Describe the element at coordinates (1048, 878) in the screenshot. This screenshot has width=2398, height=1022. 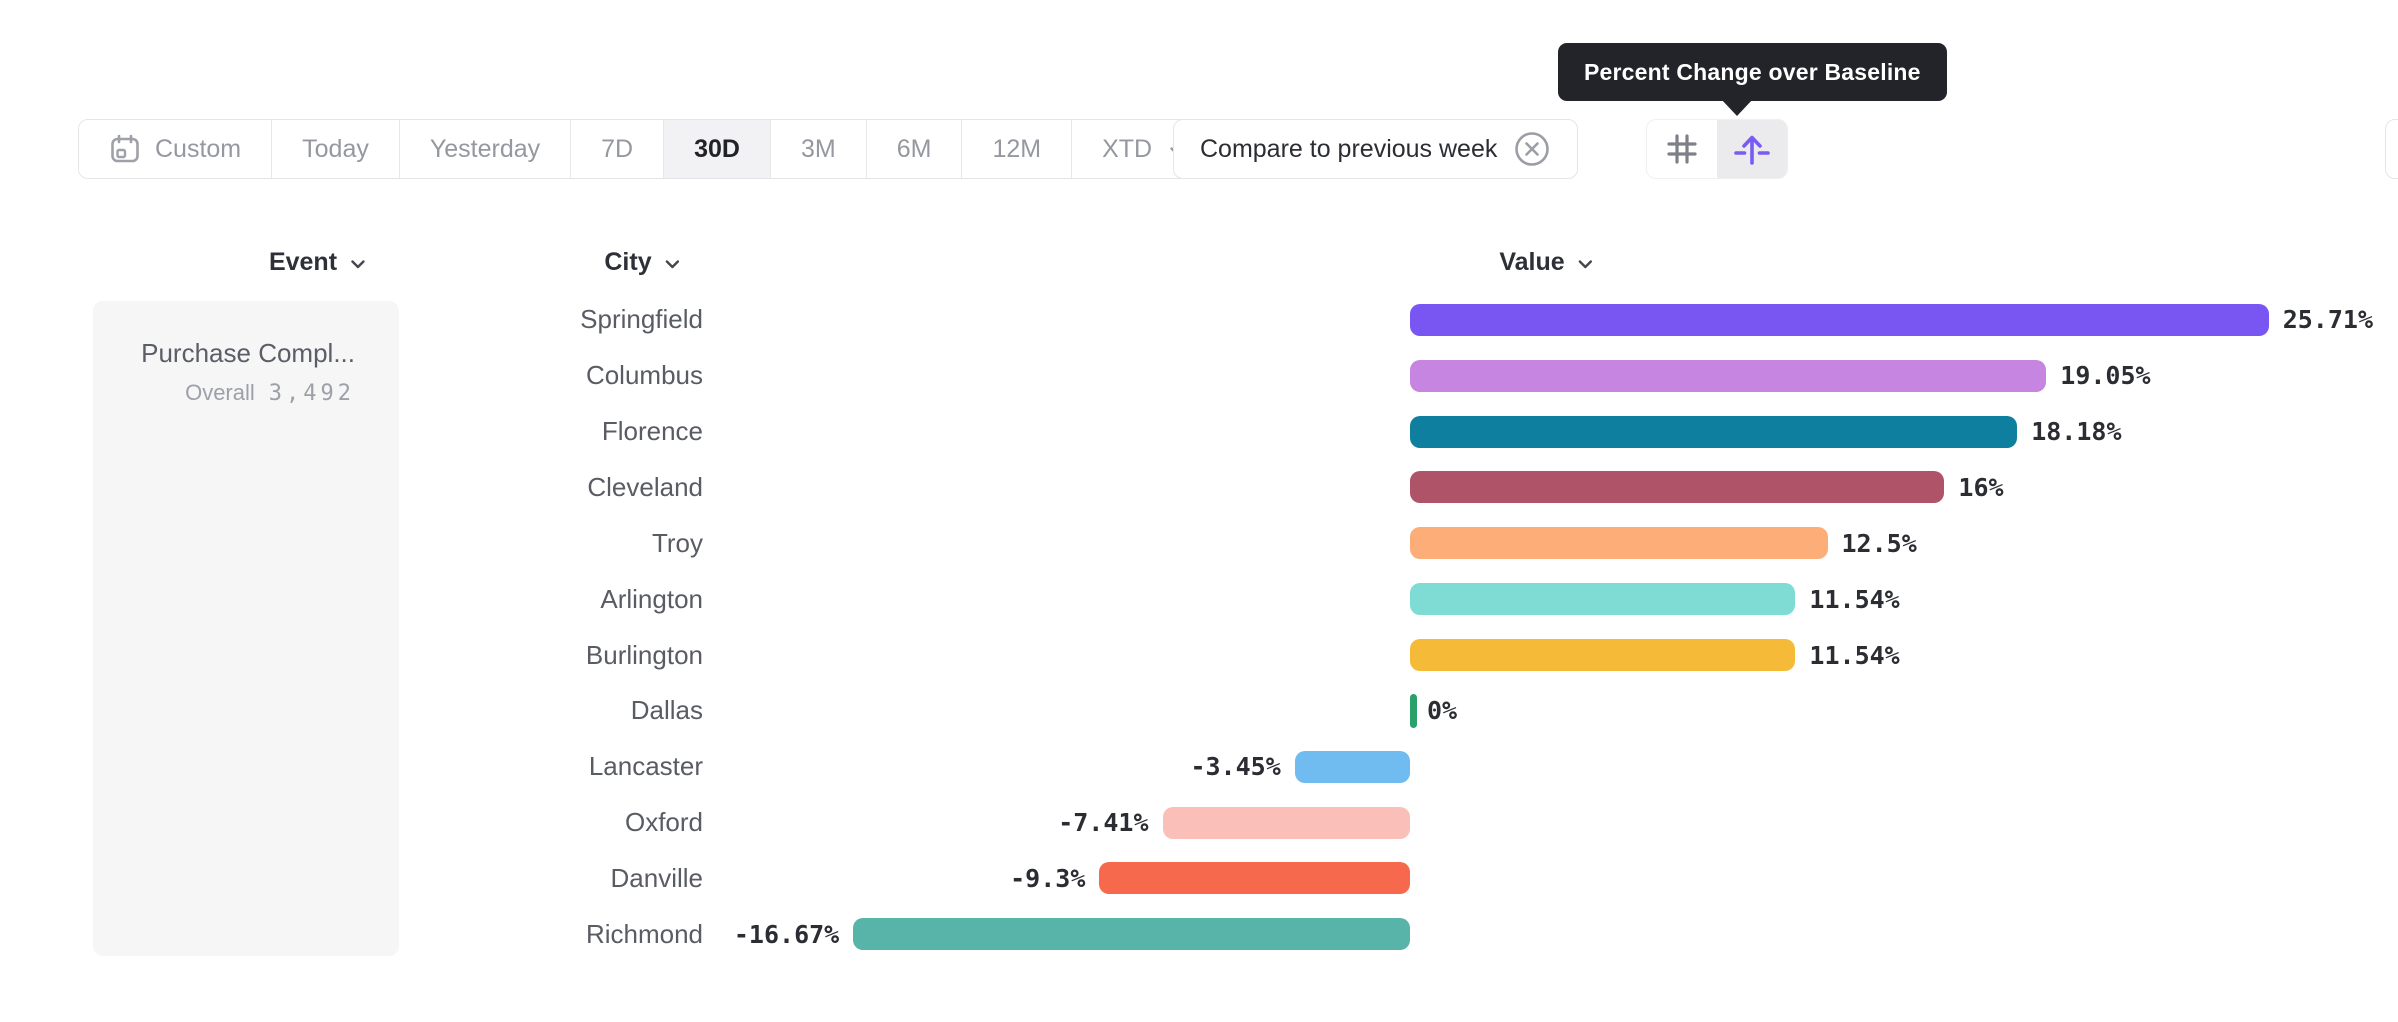
I see `value-label: -9.3%` at that location.